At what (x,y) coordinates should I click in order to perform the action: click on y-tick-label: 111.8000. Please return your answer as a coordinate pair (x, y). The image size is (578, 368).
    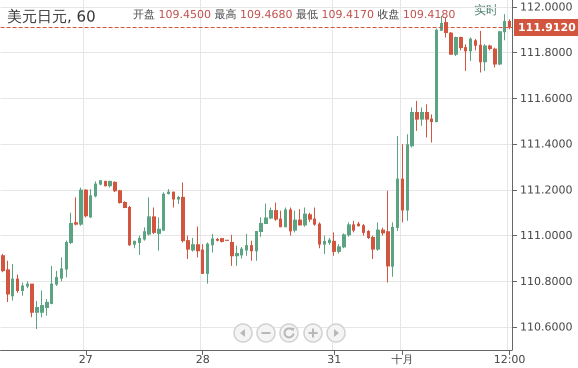
    Looking at the image, I should click on (546, 53).